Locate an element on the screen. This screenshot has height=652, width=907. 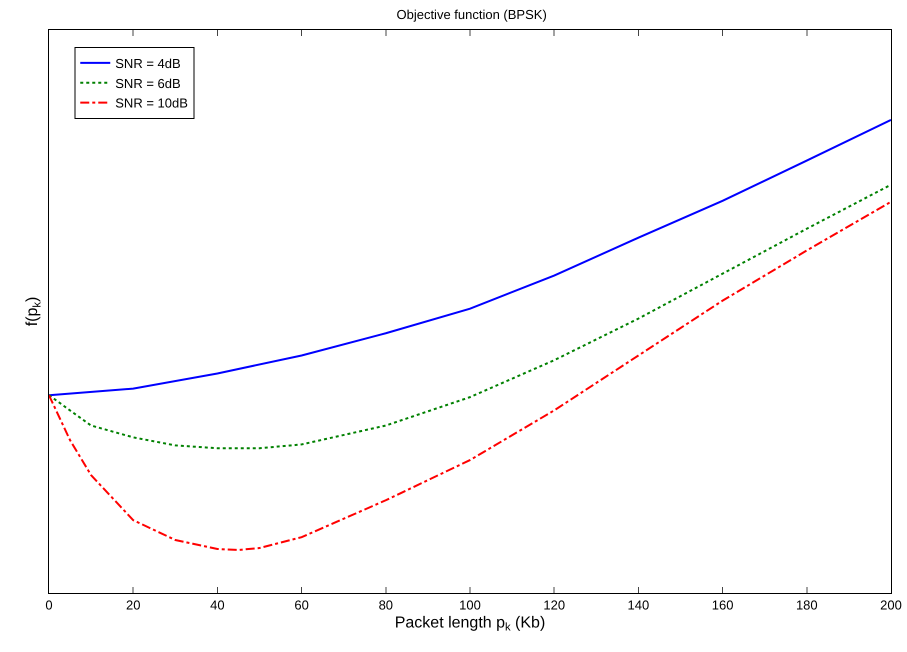
x-tick-label: 20 is located at coordinates (133, 605).